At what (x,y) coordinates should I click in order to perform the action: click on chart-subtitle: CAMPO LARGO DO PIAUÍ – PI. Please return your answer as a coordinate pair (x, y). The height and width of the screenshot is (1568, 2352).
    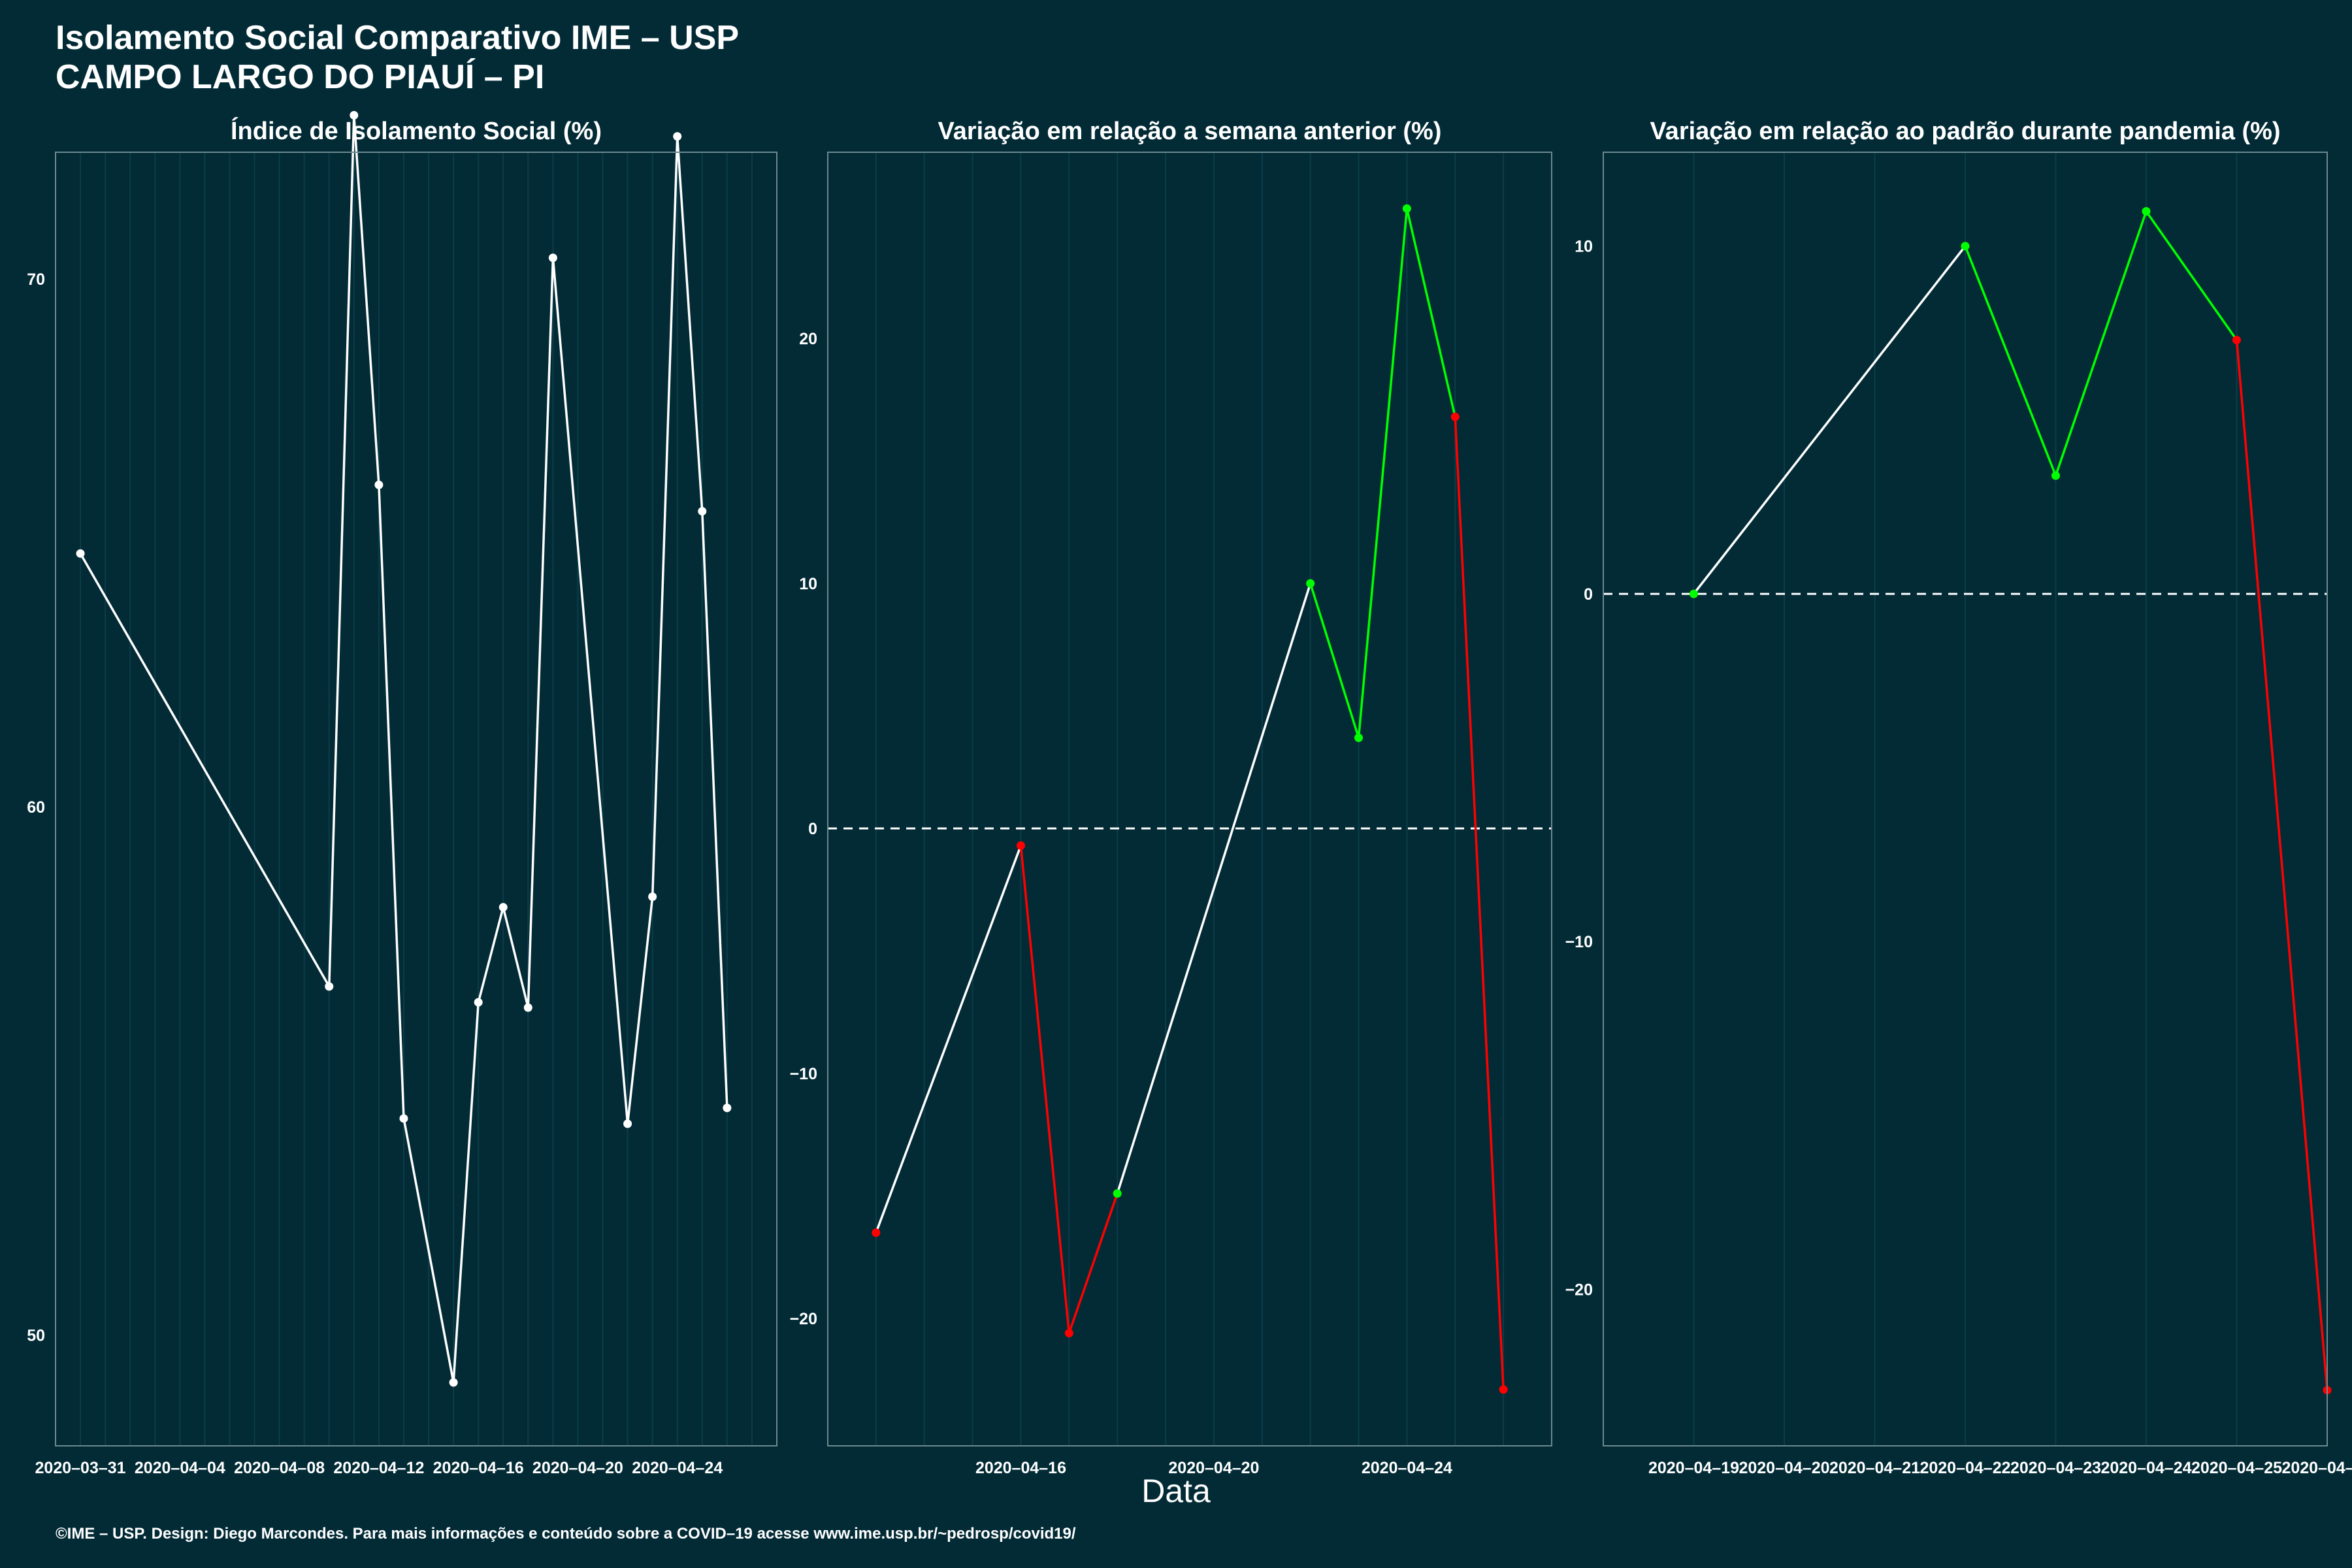
    Looking at the image, I should click on (300, 77).